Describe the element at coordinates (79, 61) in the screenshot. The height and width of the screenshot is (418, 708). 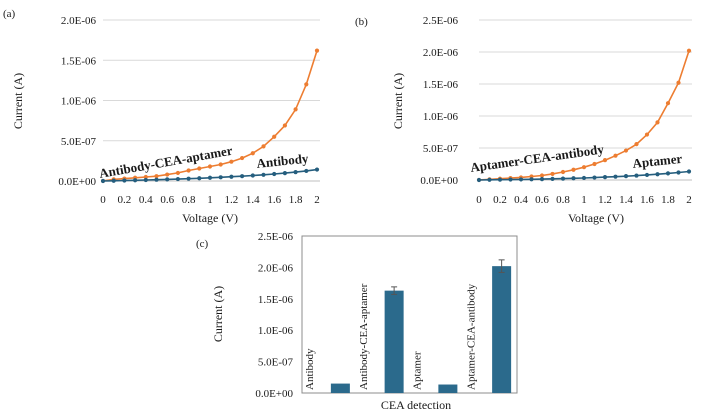
I see `panel-a-y-tick-label: 1.5E-06` at that location.